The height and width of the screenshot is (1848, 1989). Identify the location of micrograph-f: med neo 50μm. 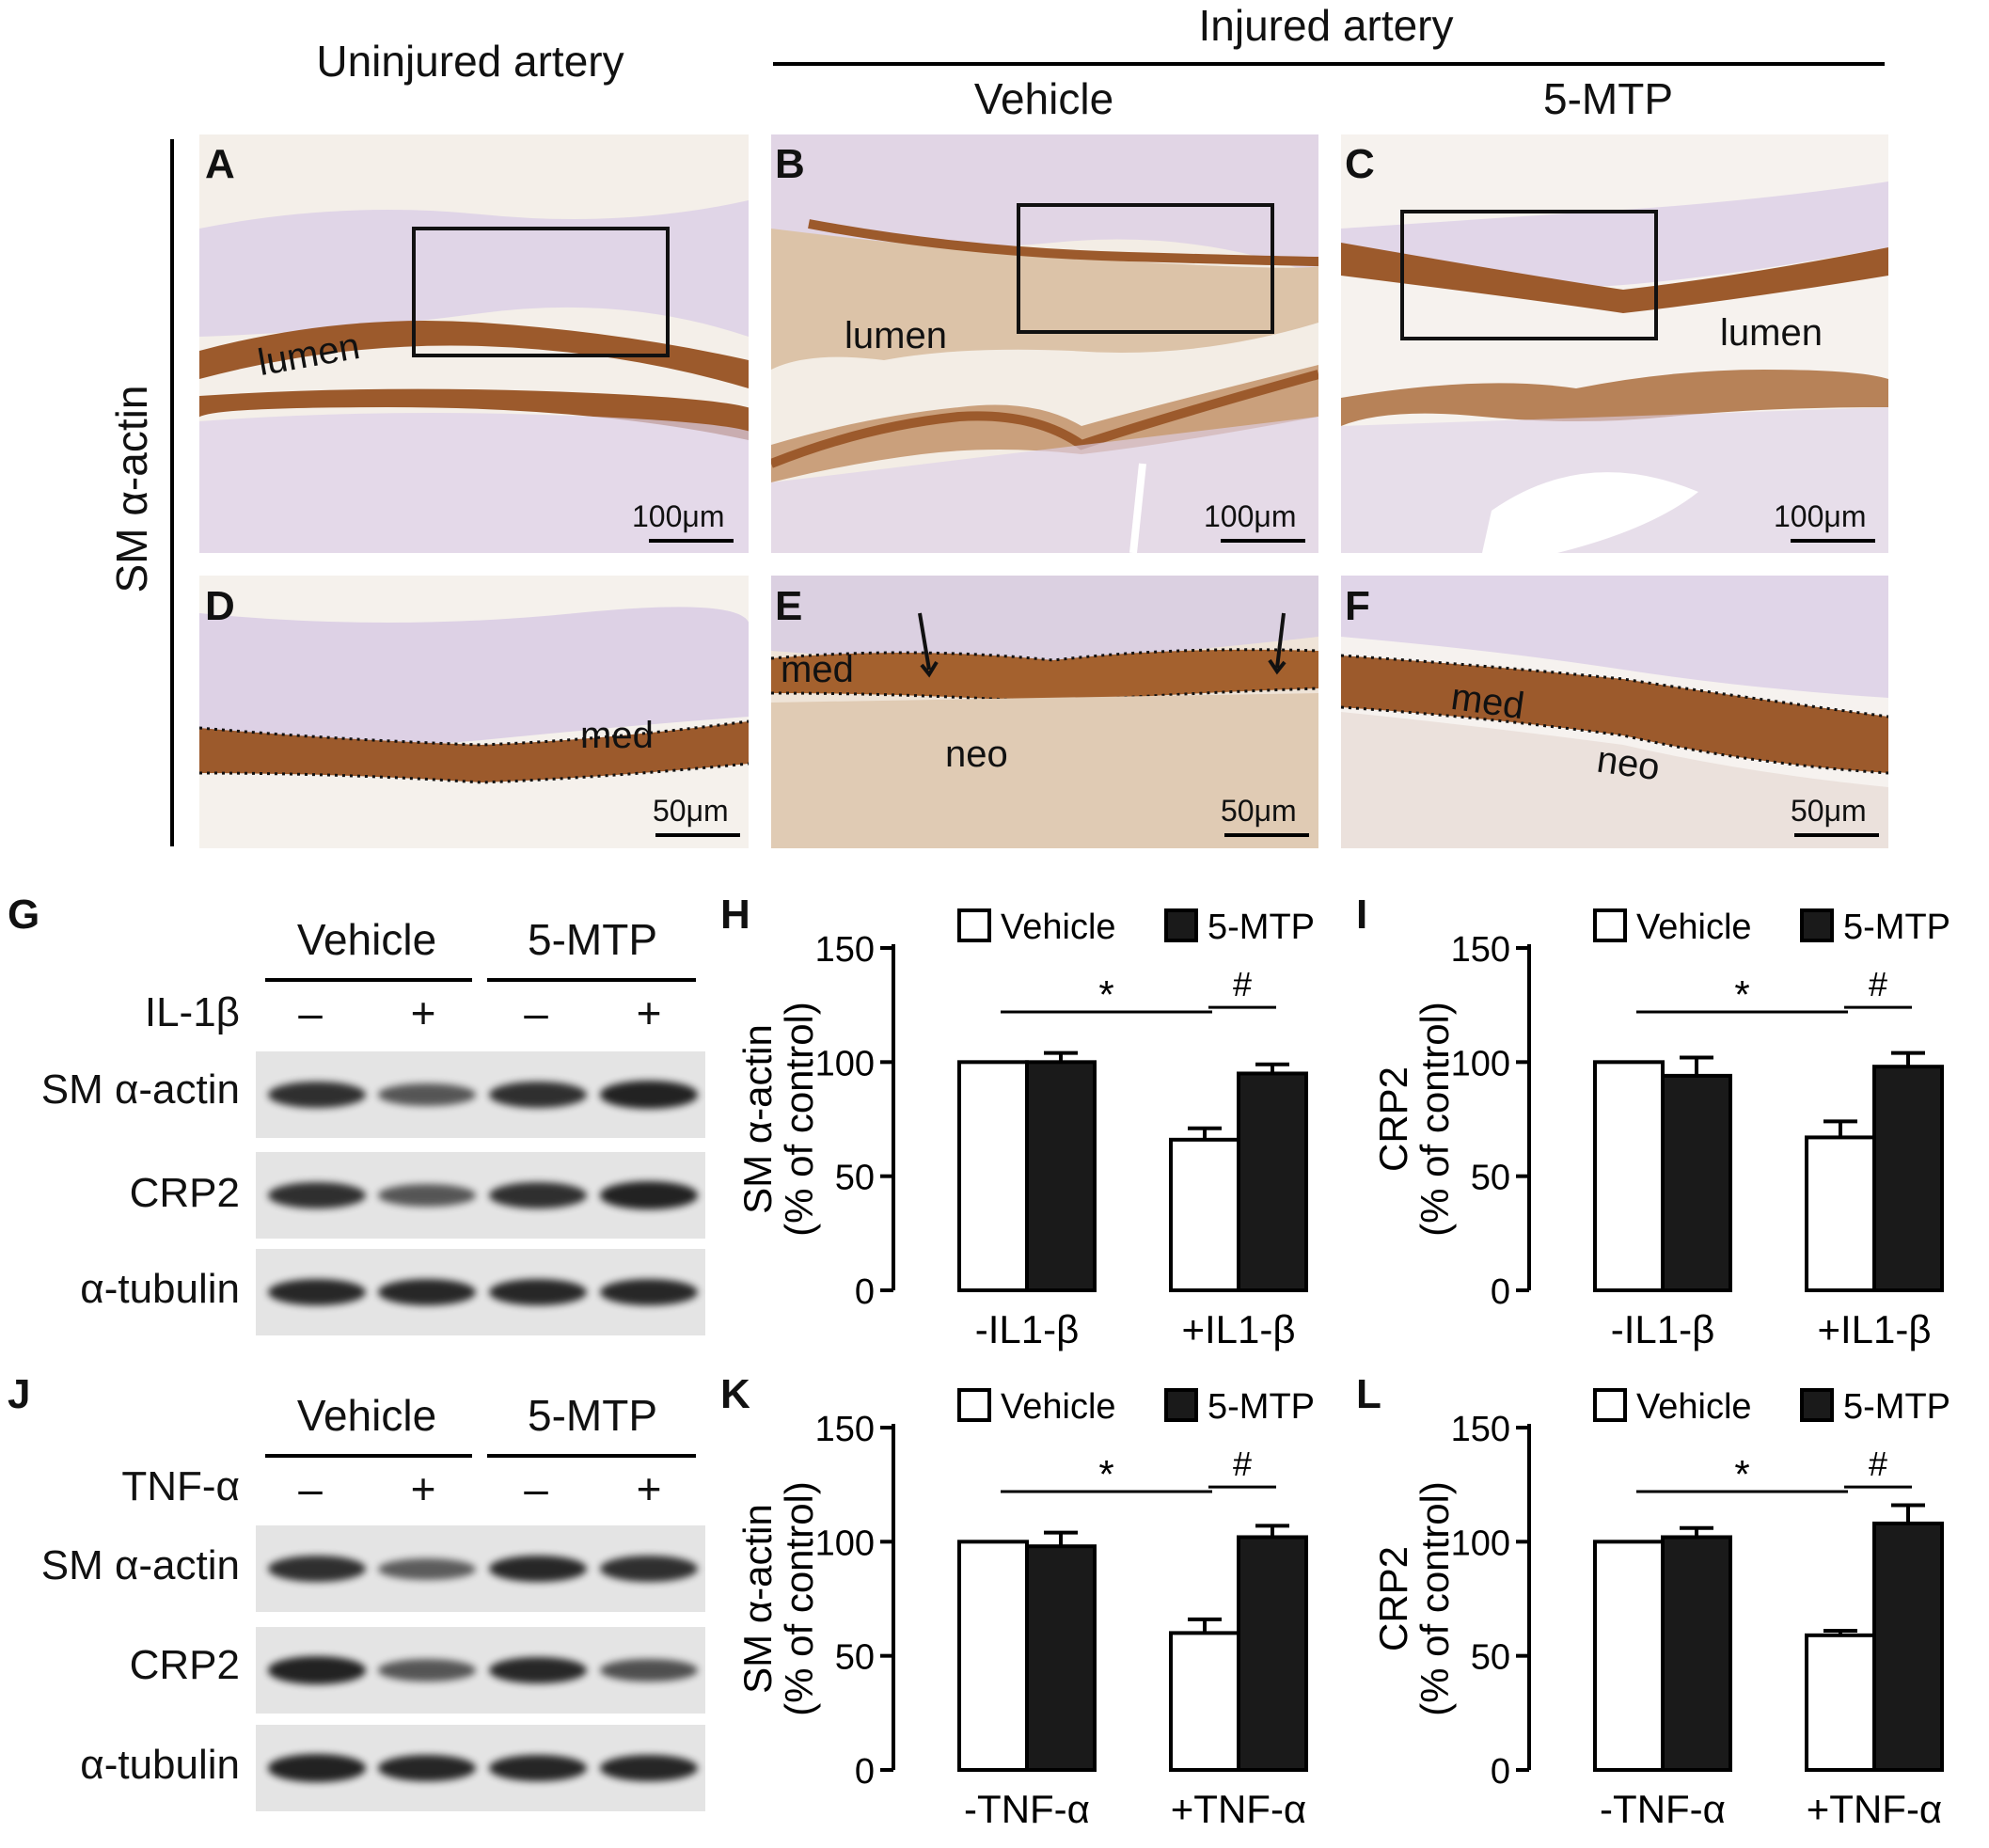
(1614, 712).